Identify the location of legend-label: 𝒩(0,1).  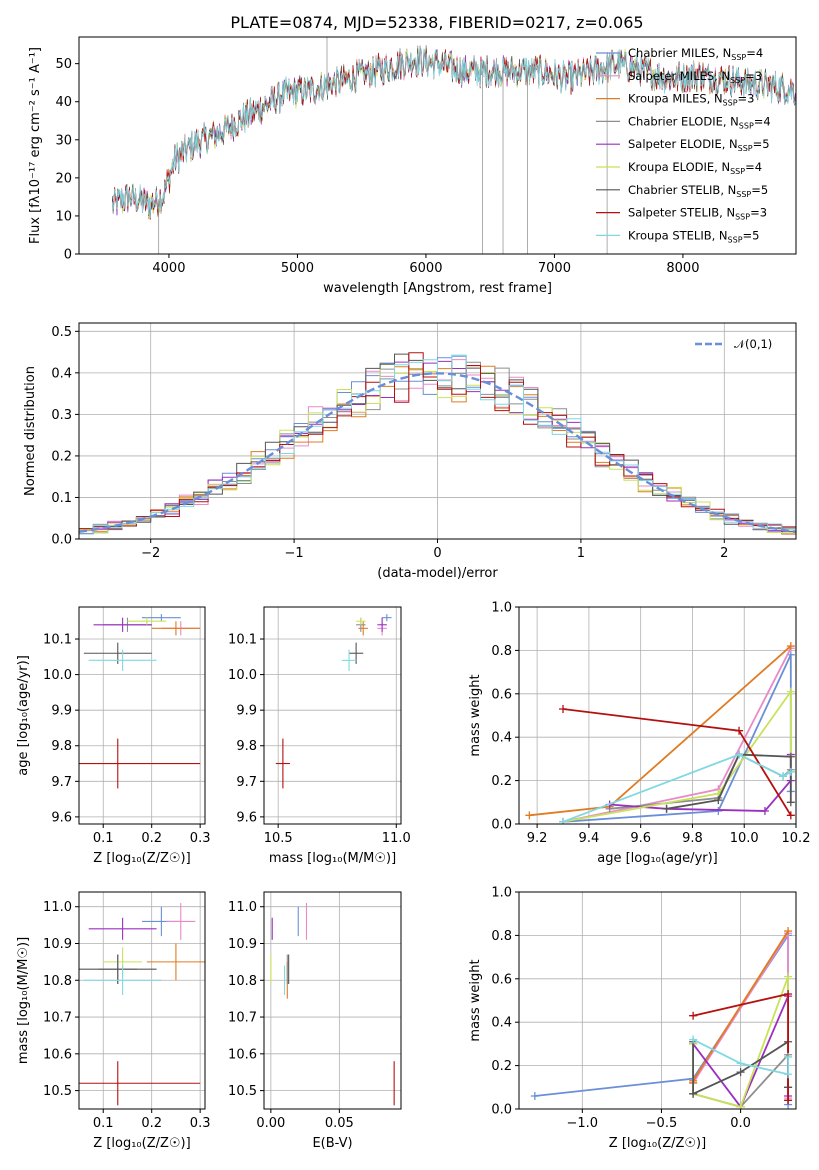
(753, 344).